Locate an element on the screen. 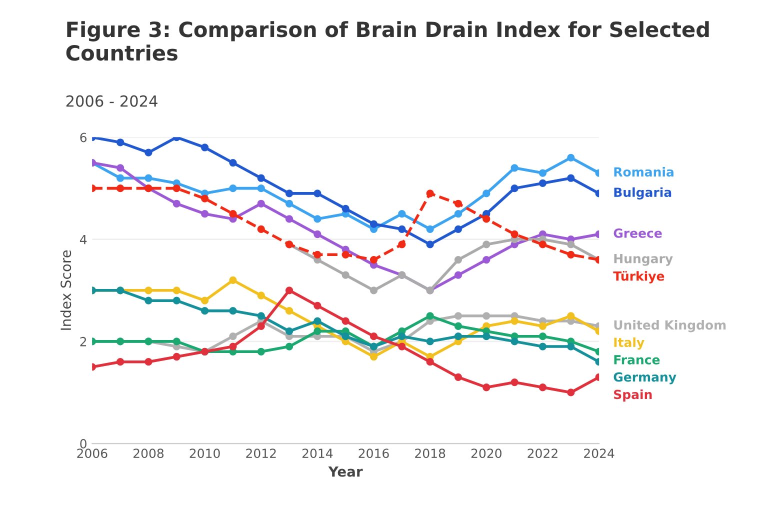 The image size is (768, 528). y-tick-label: 2 is located at coordinates (83, 341).